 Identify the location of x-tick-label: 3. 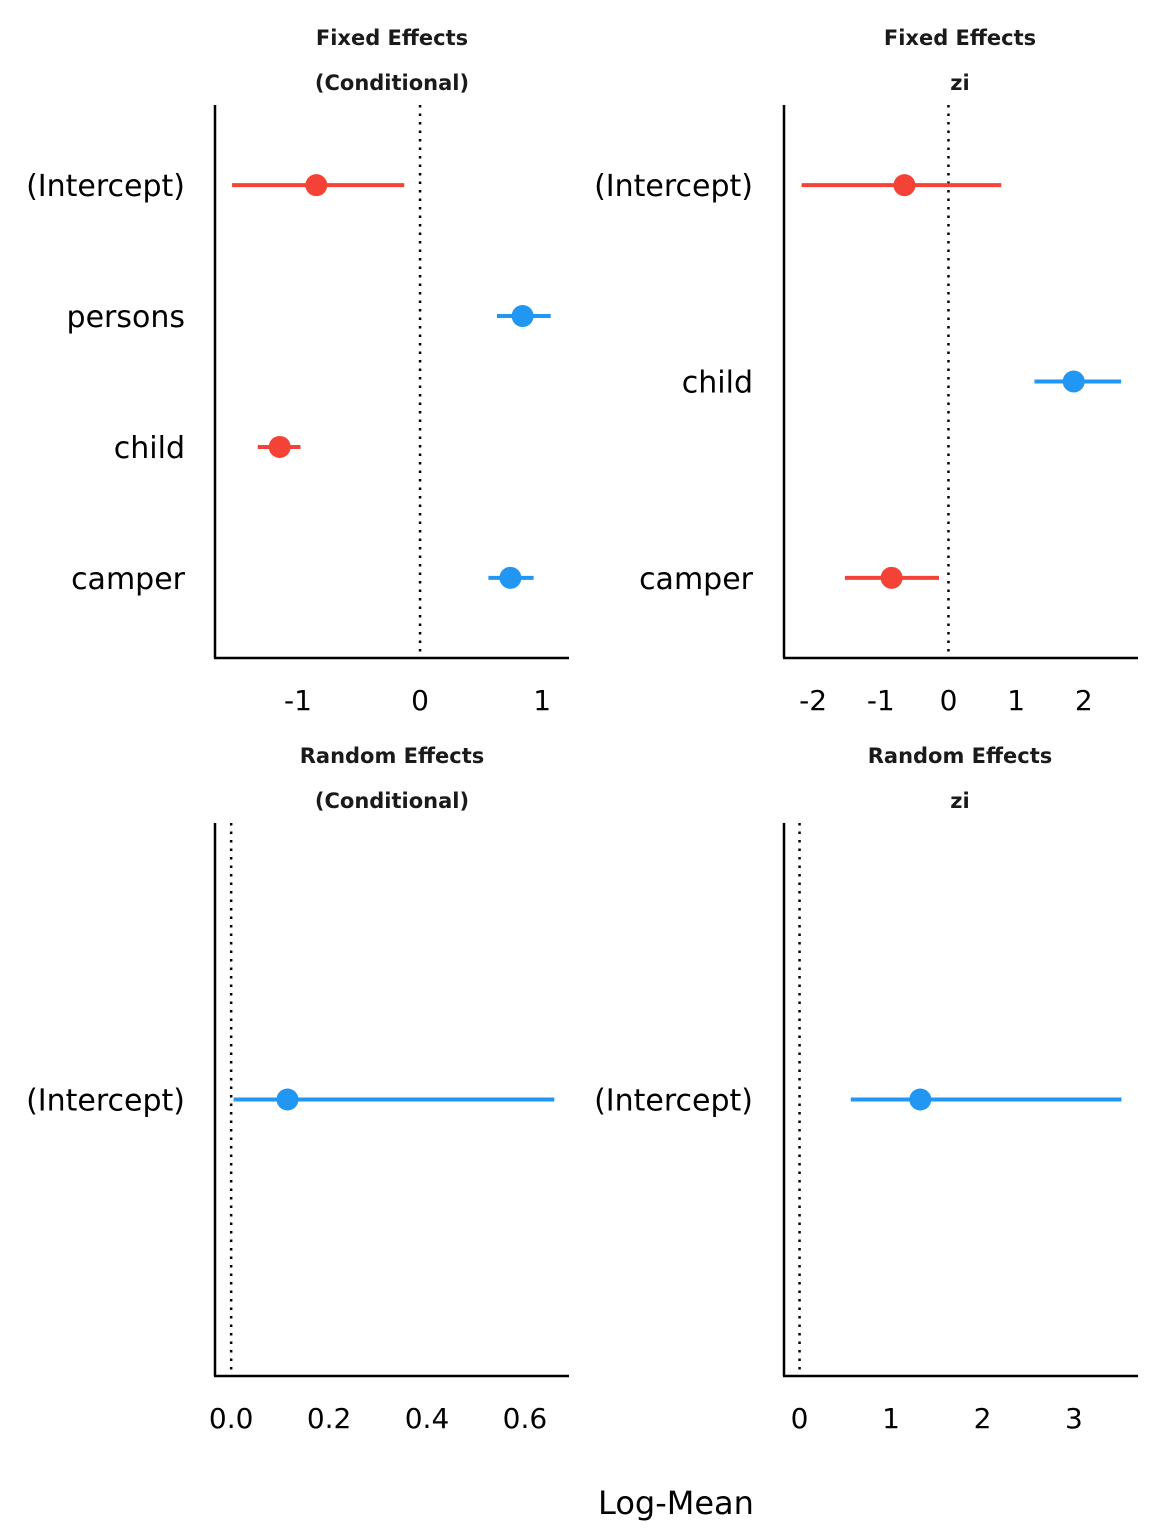
(1074, 1418).